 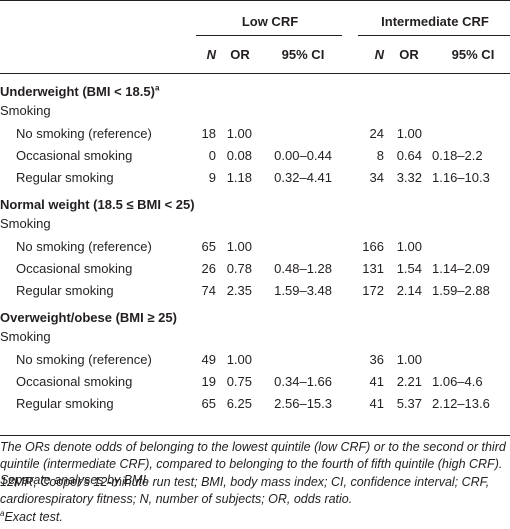 I want to click on table-bottom-rule, so click(x=255, y=435).